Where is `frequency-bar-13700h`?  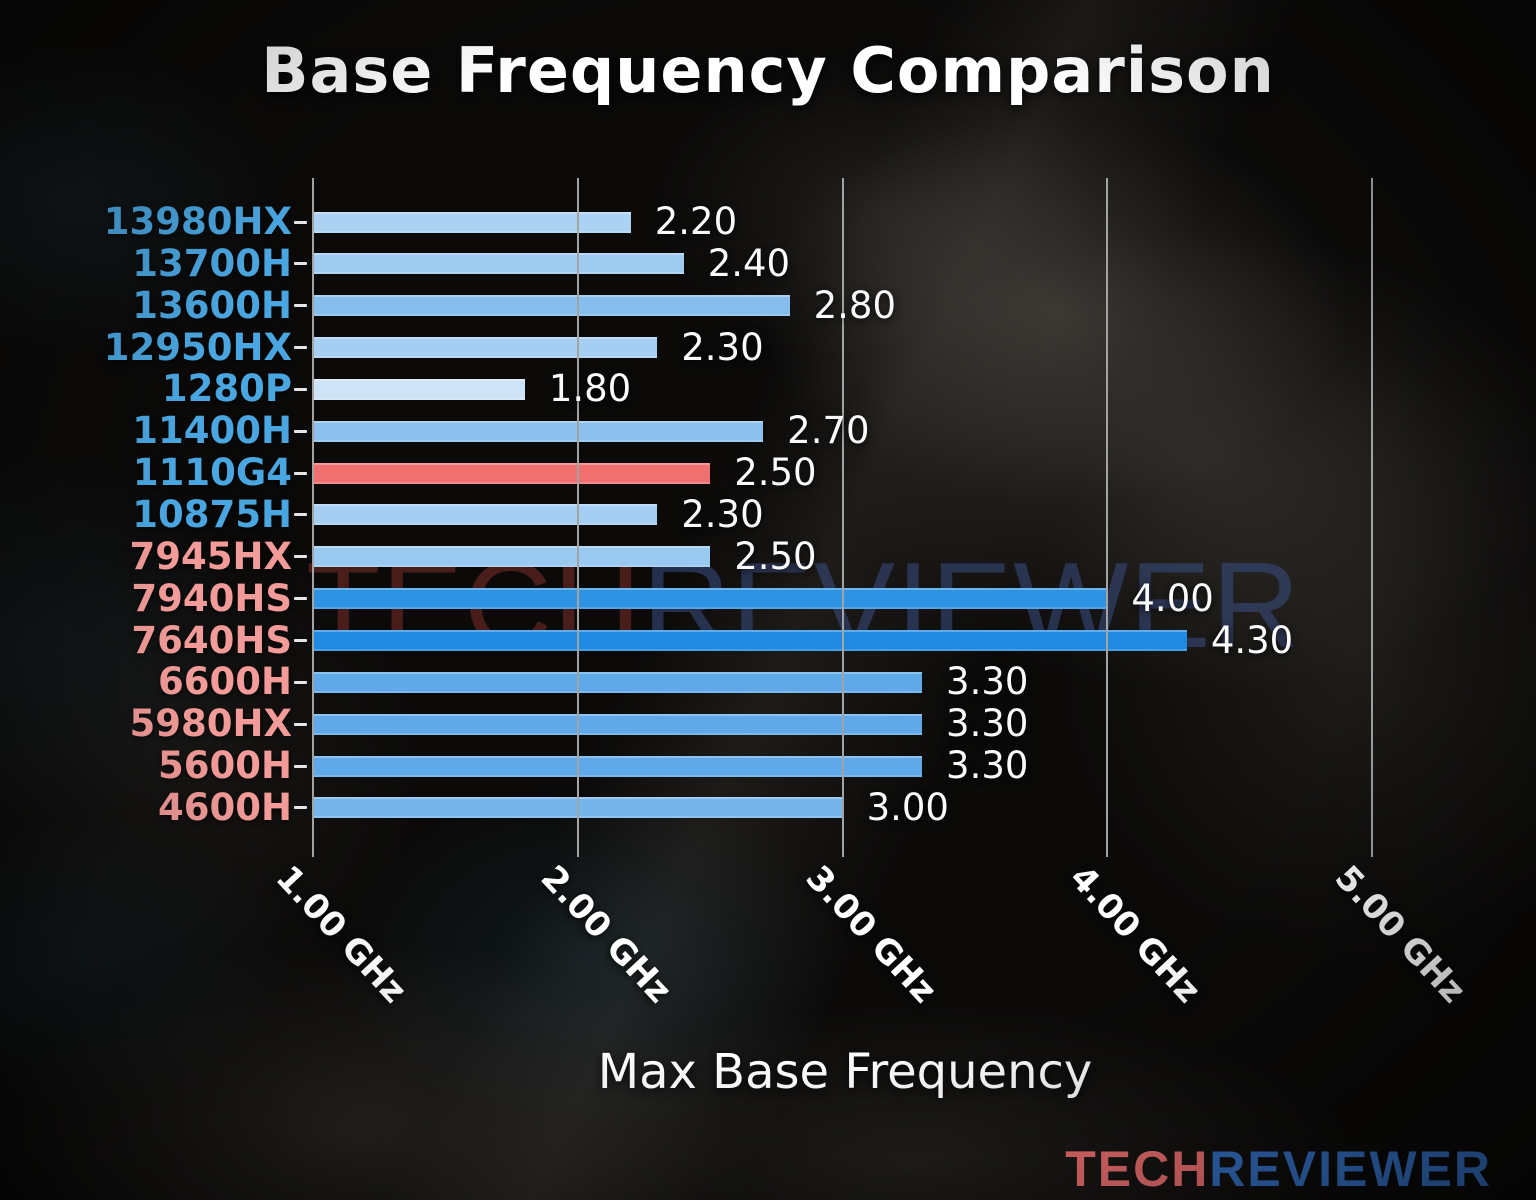 frequency-bar-13700h is located at coordinates (498, 264).